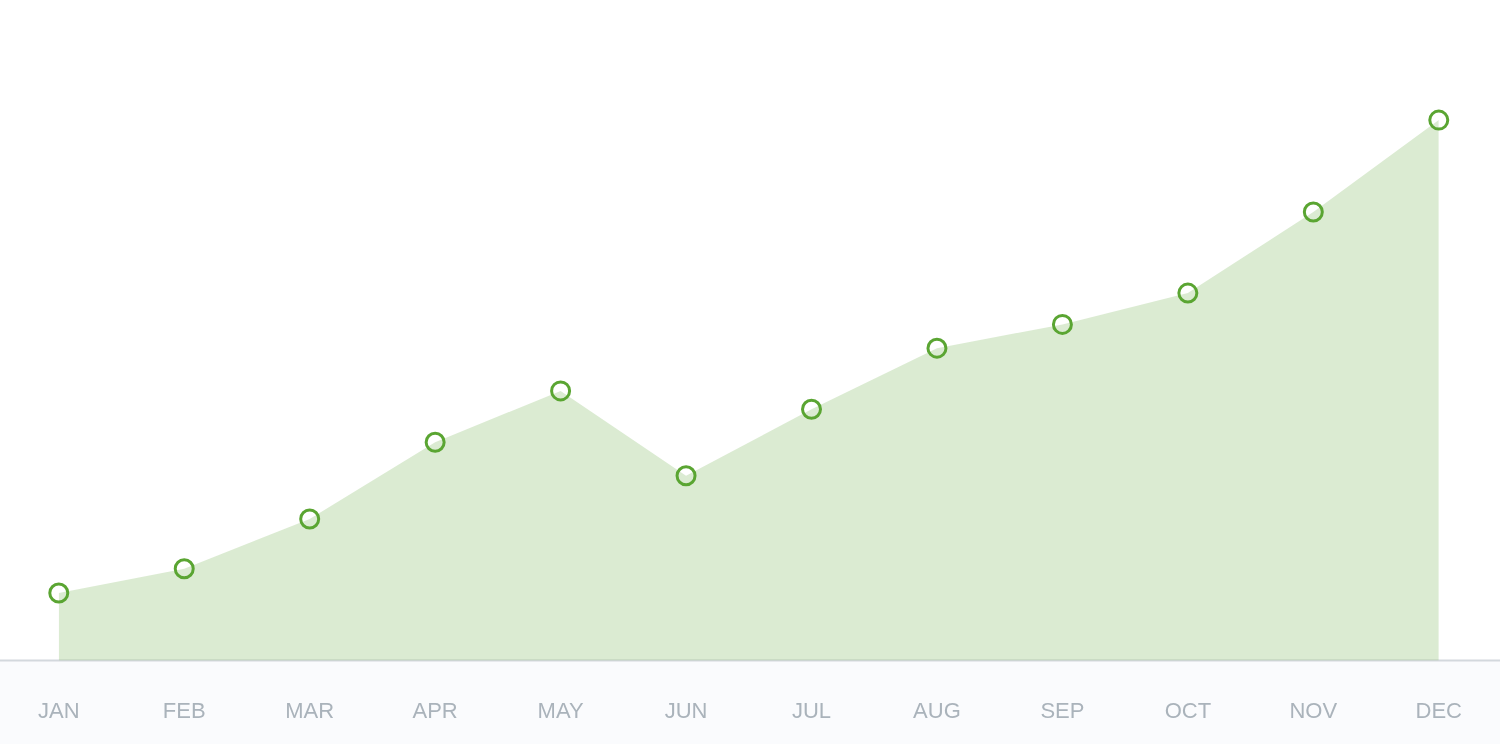 This screenshot has height=744, width=1500. Describe the element at coordinates (560, 710) in the screenshot. I see `x-tick-label: MAY` at that location.